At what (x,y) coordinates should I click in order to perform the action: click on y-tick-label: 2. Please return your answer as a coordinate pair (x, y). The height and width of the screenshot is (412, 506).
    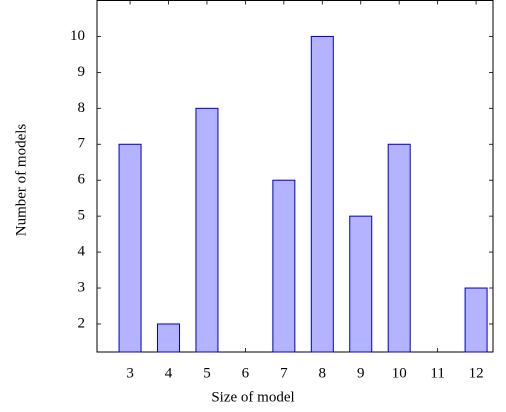
    Looking at the image, I should click on (82, 323).